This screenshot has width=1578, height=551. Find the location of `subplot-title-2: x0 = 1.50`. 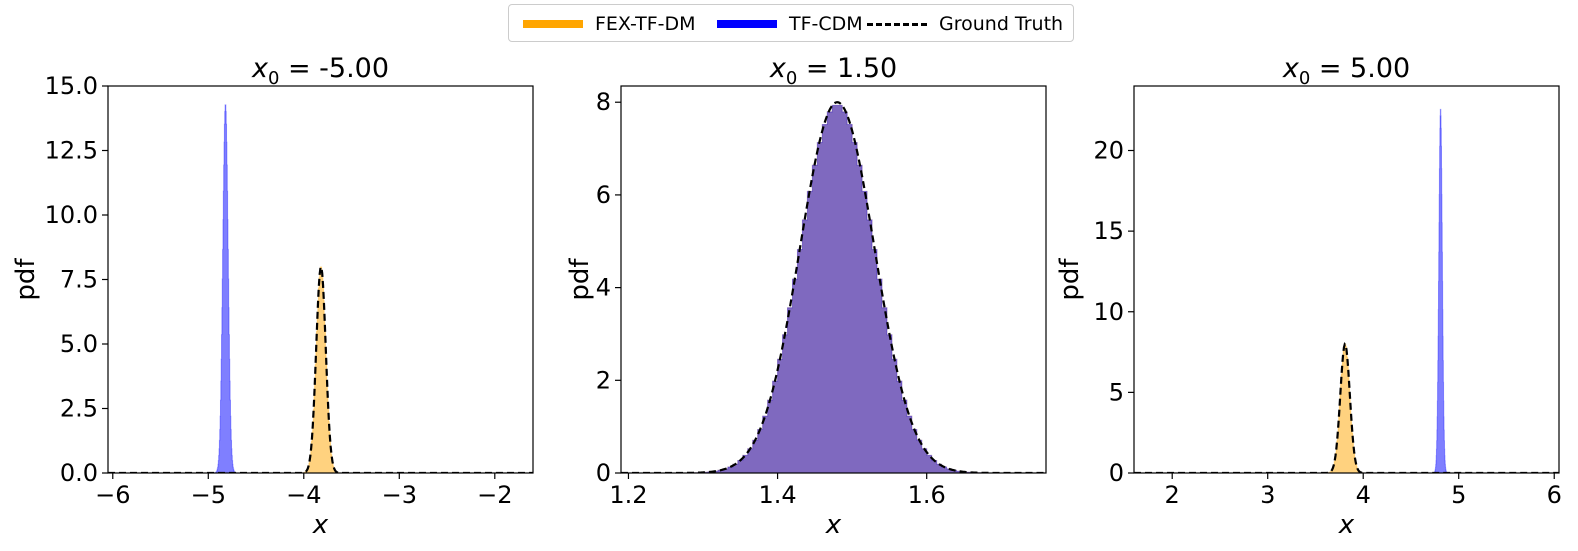

subplot-title-2: x0 = 1.50 is located at coordinates (833, 71).